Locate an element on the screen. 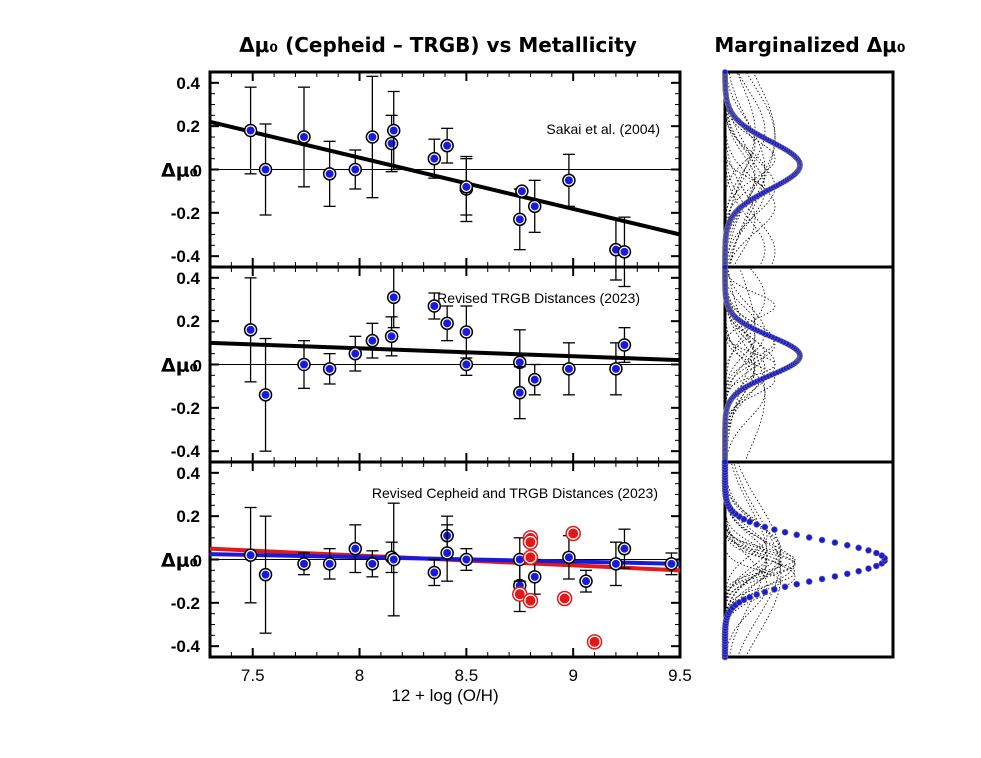 This screenshot has width=981, height=758. marginal-panel-middle is located at coordinates (808, 364).